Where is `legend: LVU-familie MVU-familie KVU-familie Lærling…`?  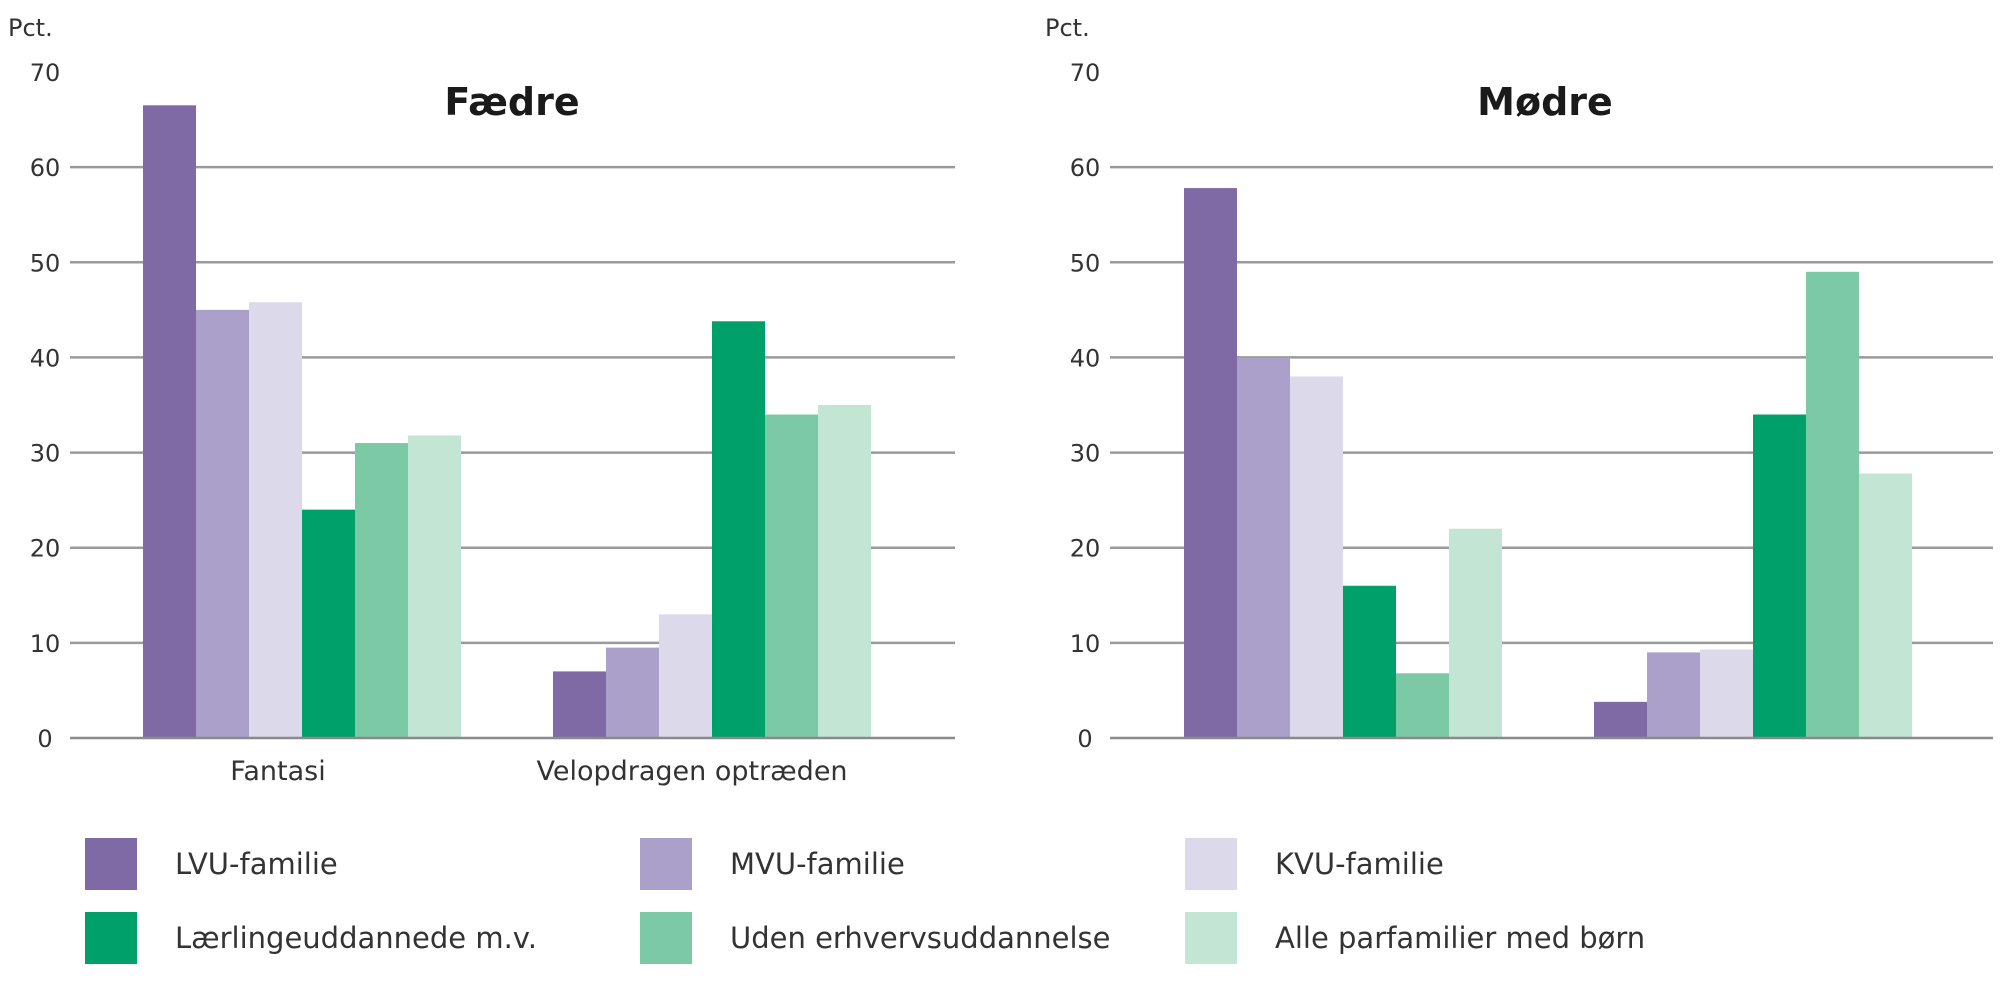 legend: LVU-familie MVU-familie KVU-familie Lærling… is located at coordinates (865, 901).